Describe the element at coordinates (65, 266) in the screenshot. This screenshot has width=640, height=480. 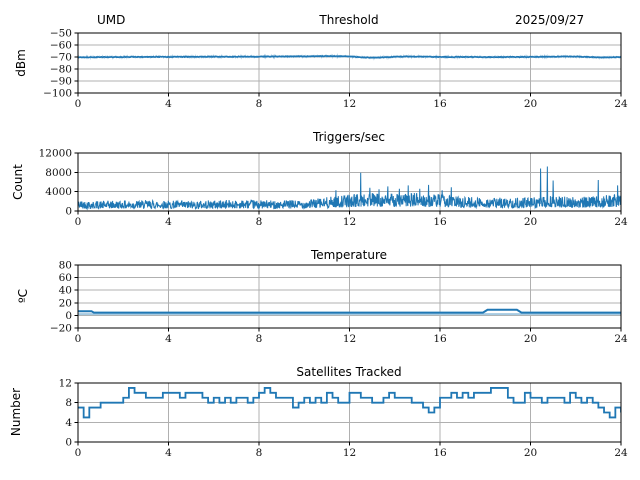
I see `svg-text: 80` at that location.